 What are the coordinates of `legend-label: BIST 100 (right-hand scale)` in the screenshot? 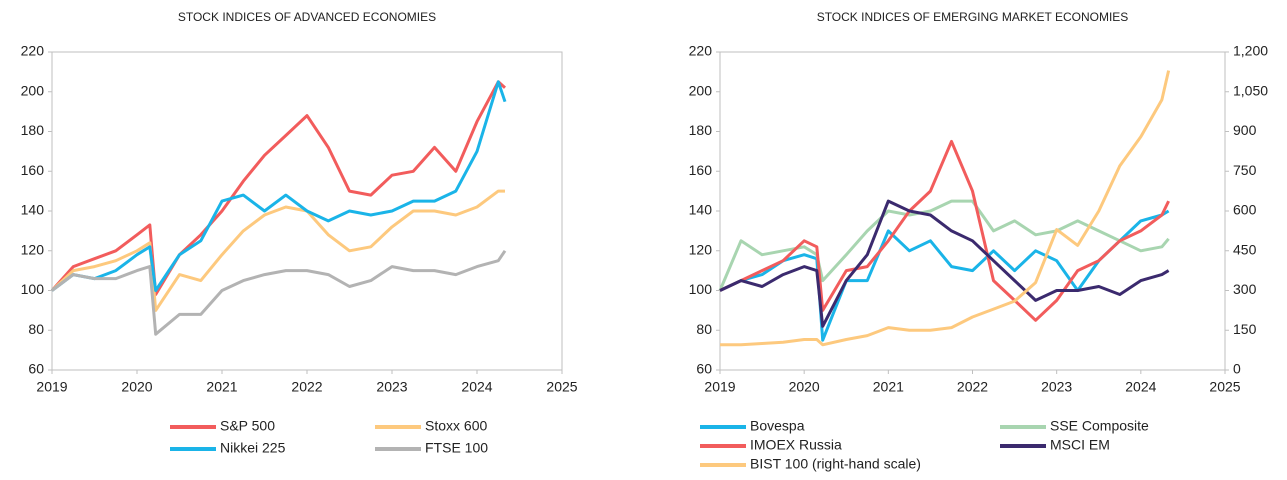 It's located at (835, 464).